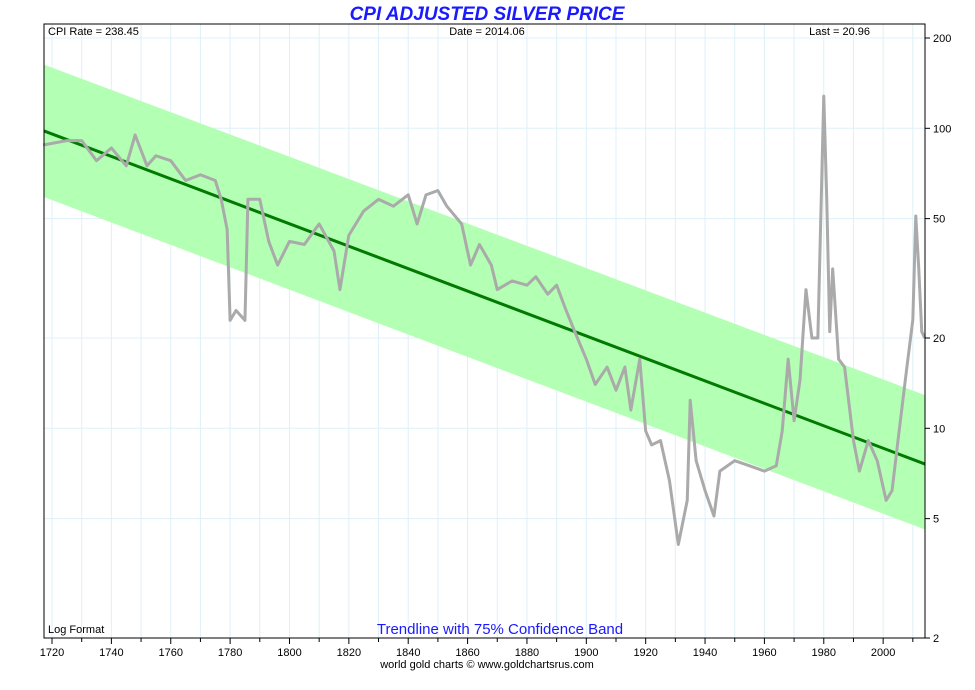 The height and width of the screenshot is (690, 975). What do you see at coordinates (500, 629) in the screenshot?
I see `annotation: Trendline with 75% Confidence Band` at bounding box center [500, 629].